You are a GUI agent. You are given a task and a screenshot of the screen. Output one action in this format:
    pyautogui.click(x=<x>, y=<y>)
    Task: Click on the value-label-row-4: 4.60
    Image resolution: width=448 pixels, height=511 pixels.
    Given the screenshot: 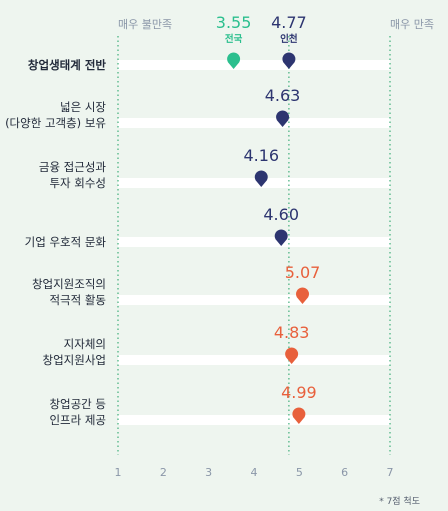 What is the action you would take?
    pyautogui.click(x=281, y=214)
    